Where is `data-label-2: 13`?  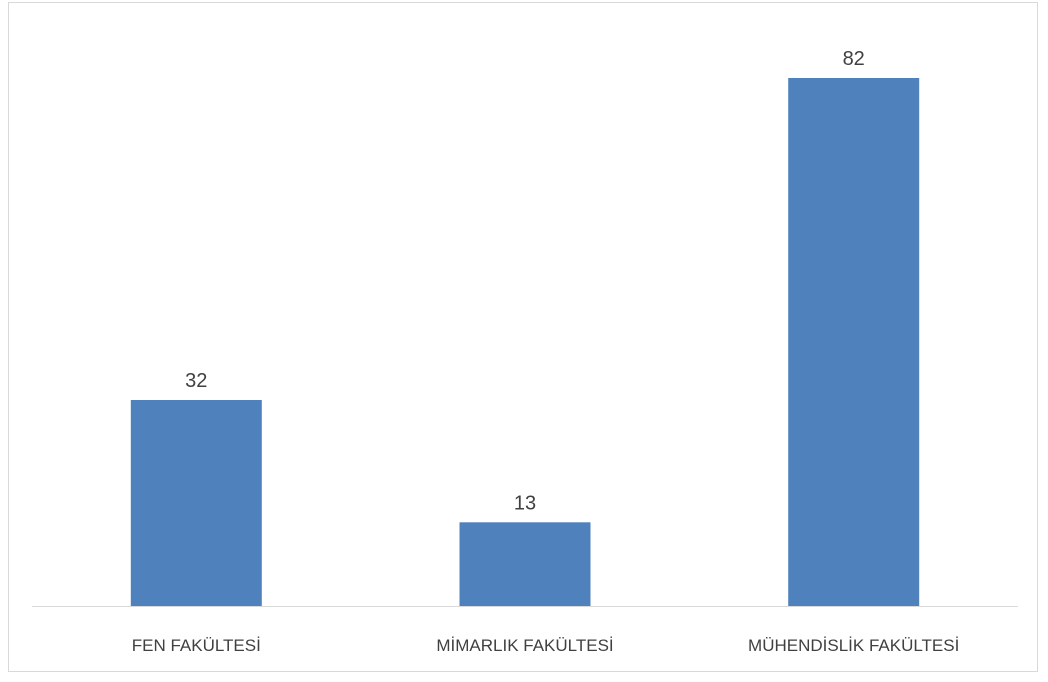 data-label-2: 13 is located at coordinates (525, 503).